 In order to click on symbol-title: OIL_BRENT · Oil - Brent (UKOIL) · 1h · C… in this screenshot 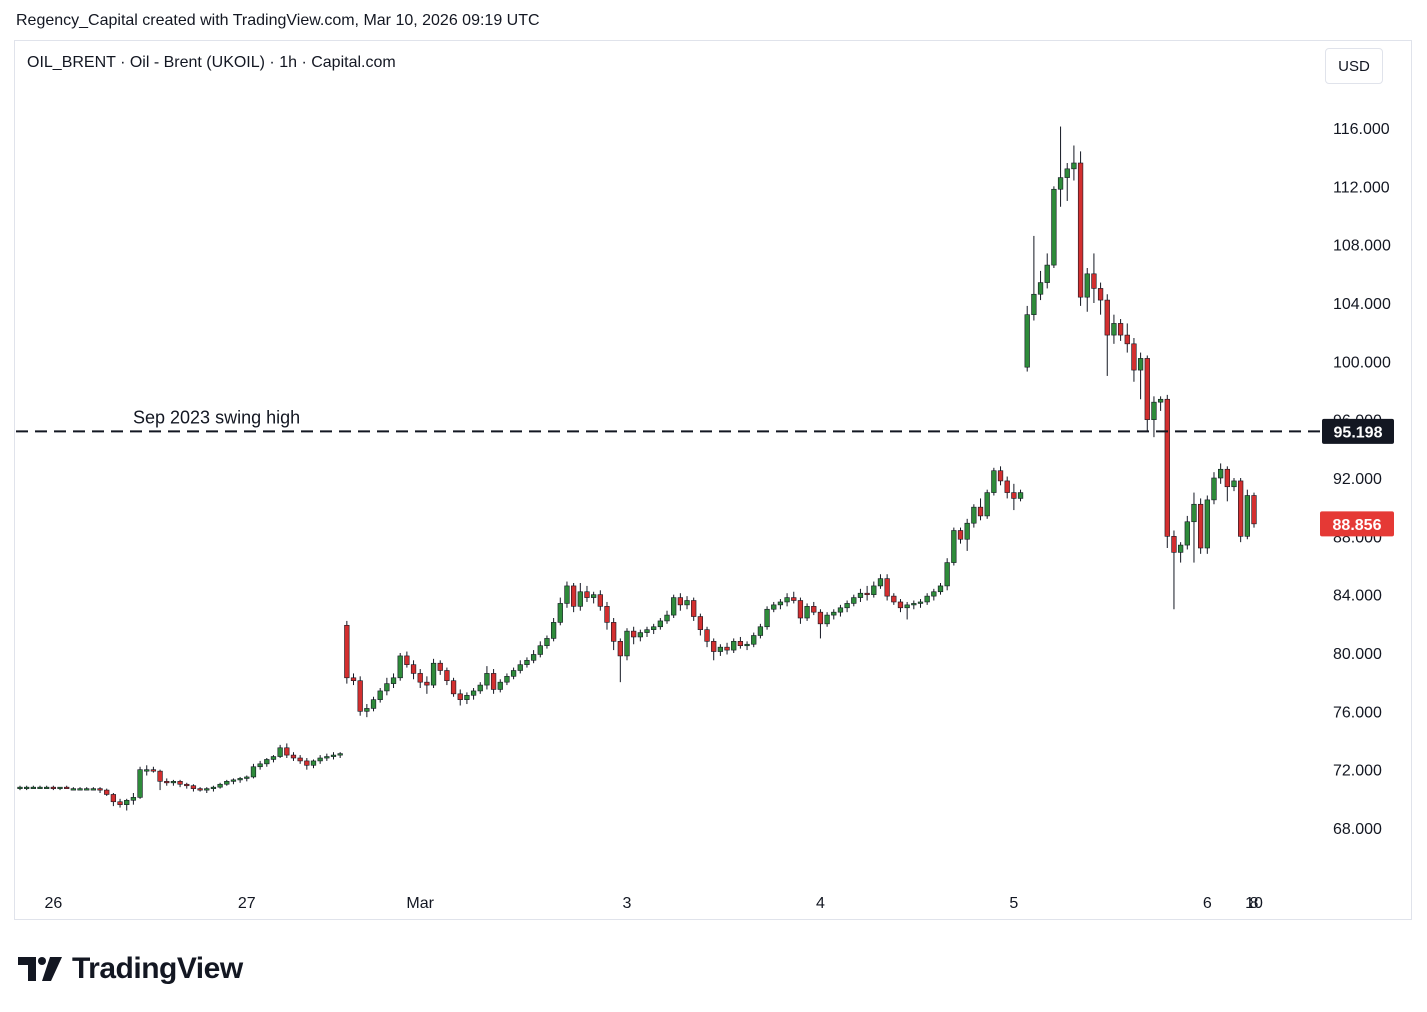, I will do `click(211, 62)`.